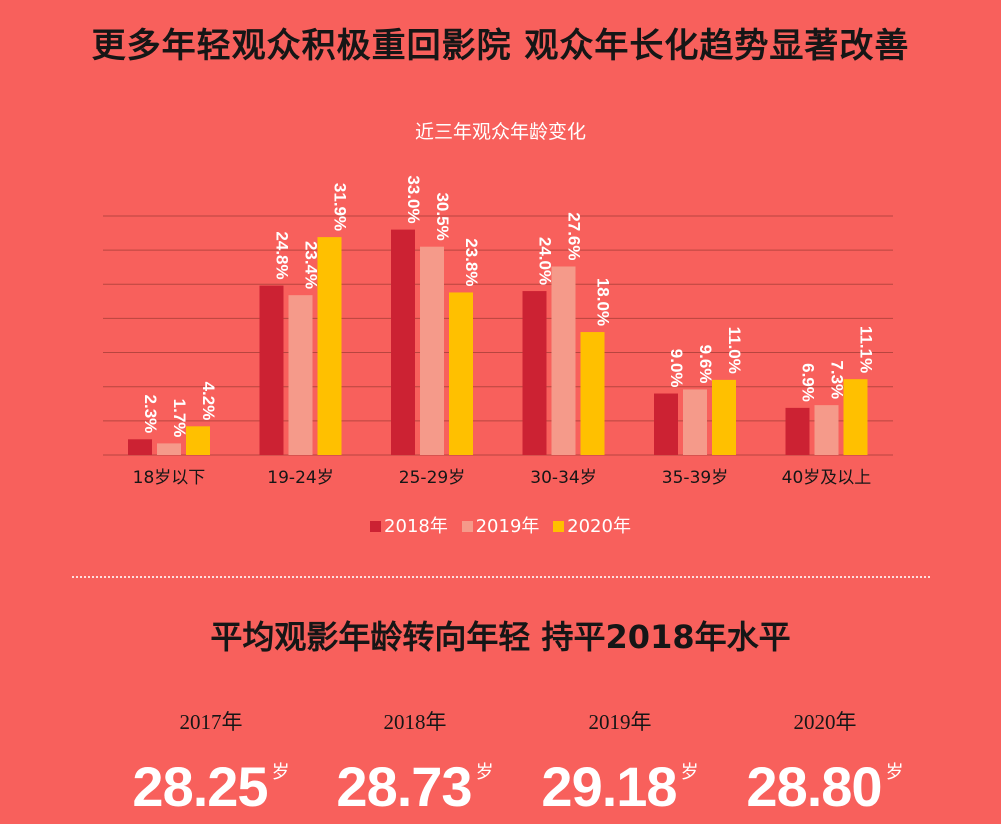  I want to click on data-label: 11.0%, so click(734, 350).